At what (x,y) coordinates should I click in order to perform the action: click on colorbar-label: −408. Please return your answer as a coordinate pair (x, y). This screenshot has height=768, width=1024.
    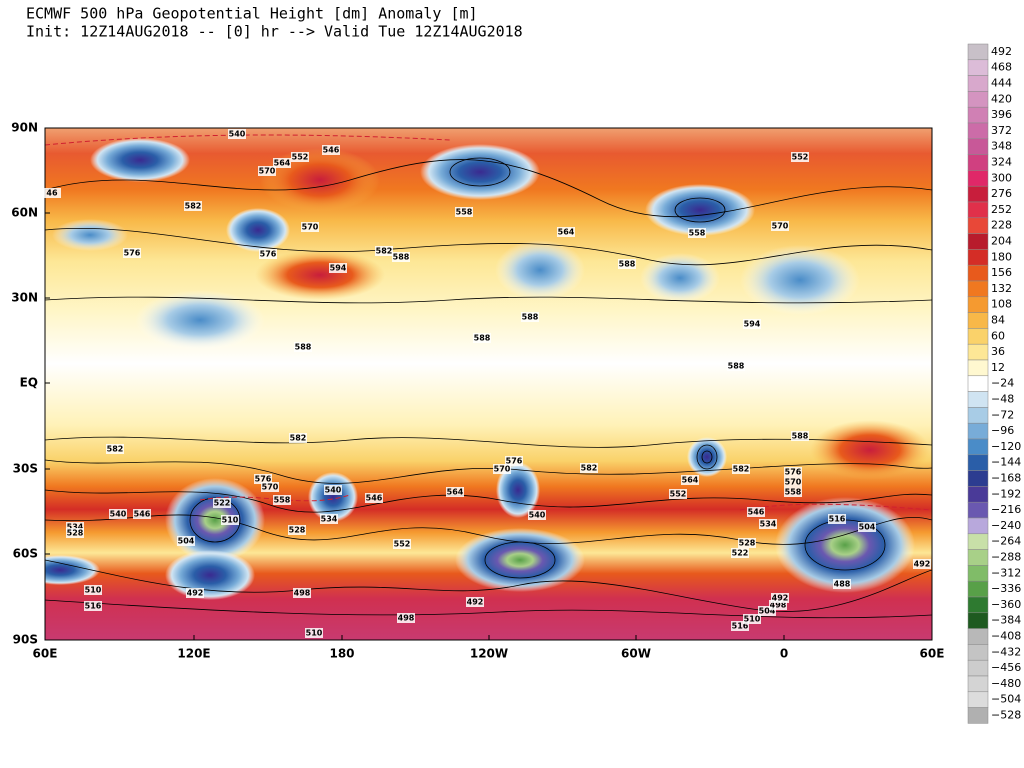
    Looking at the image, I should click on (1006, 636).